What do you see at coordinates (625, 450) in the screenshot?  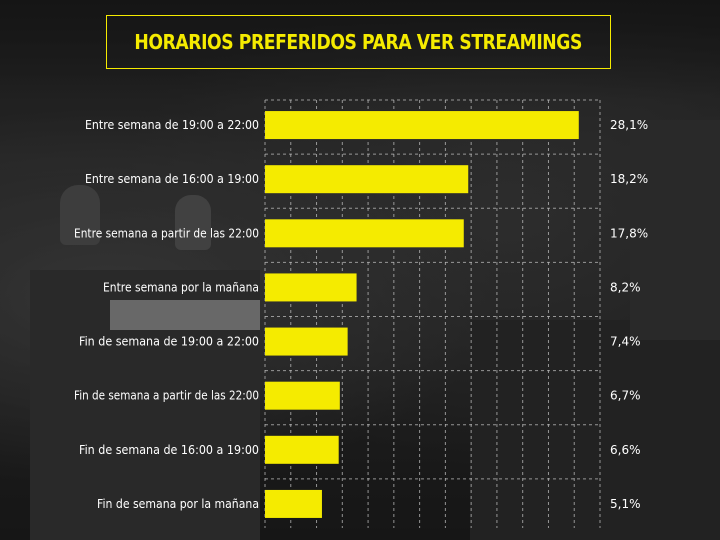 I see `value-label: 6,6%` at bounding box center [625, 450].